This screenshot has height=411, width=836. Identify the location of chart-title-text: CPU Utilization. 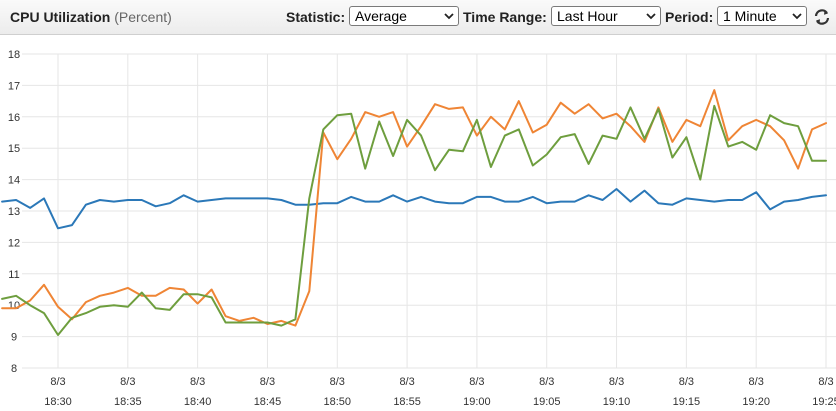
(60, 17).